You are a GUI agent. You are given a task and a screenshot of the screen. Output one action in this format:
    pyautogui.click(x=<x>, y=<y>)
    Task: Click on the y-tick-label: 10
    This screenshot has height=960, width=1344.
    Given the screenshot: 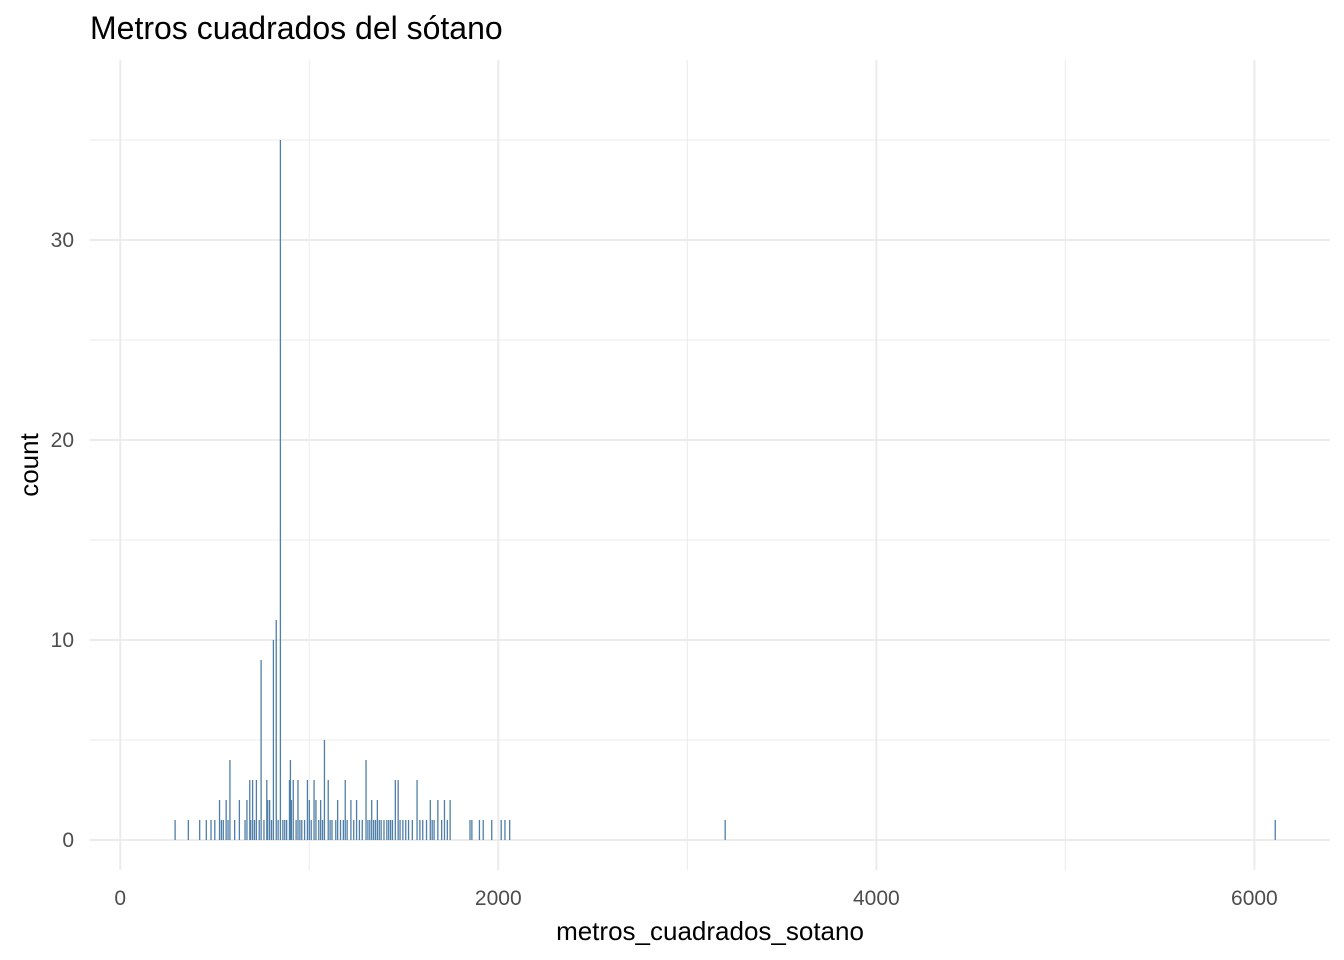 What is the action you would take?
    pyautogui.click(x=62, y=640)
    